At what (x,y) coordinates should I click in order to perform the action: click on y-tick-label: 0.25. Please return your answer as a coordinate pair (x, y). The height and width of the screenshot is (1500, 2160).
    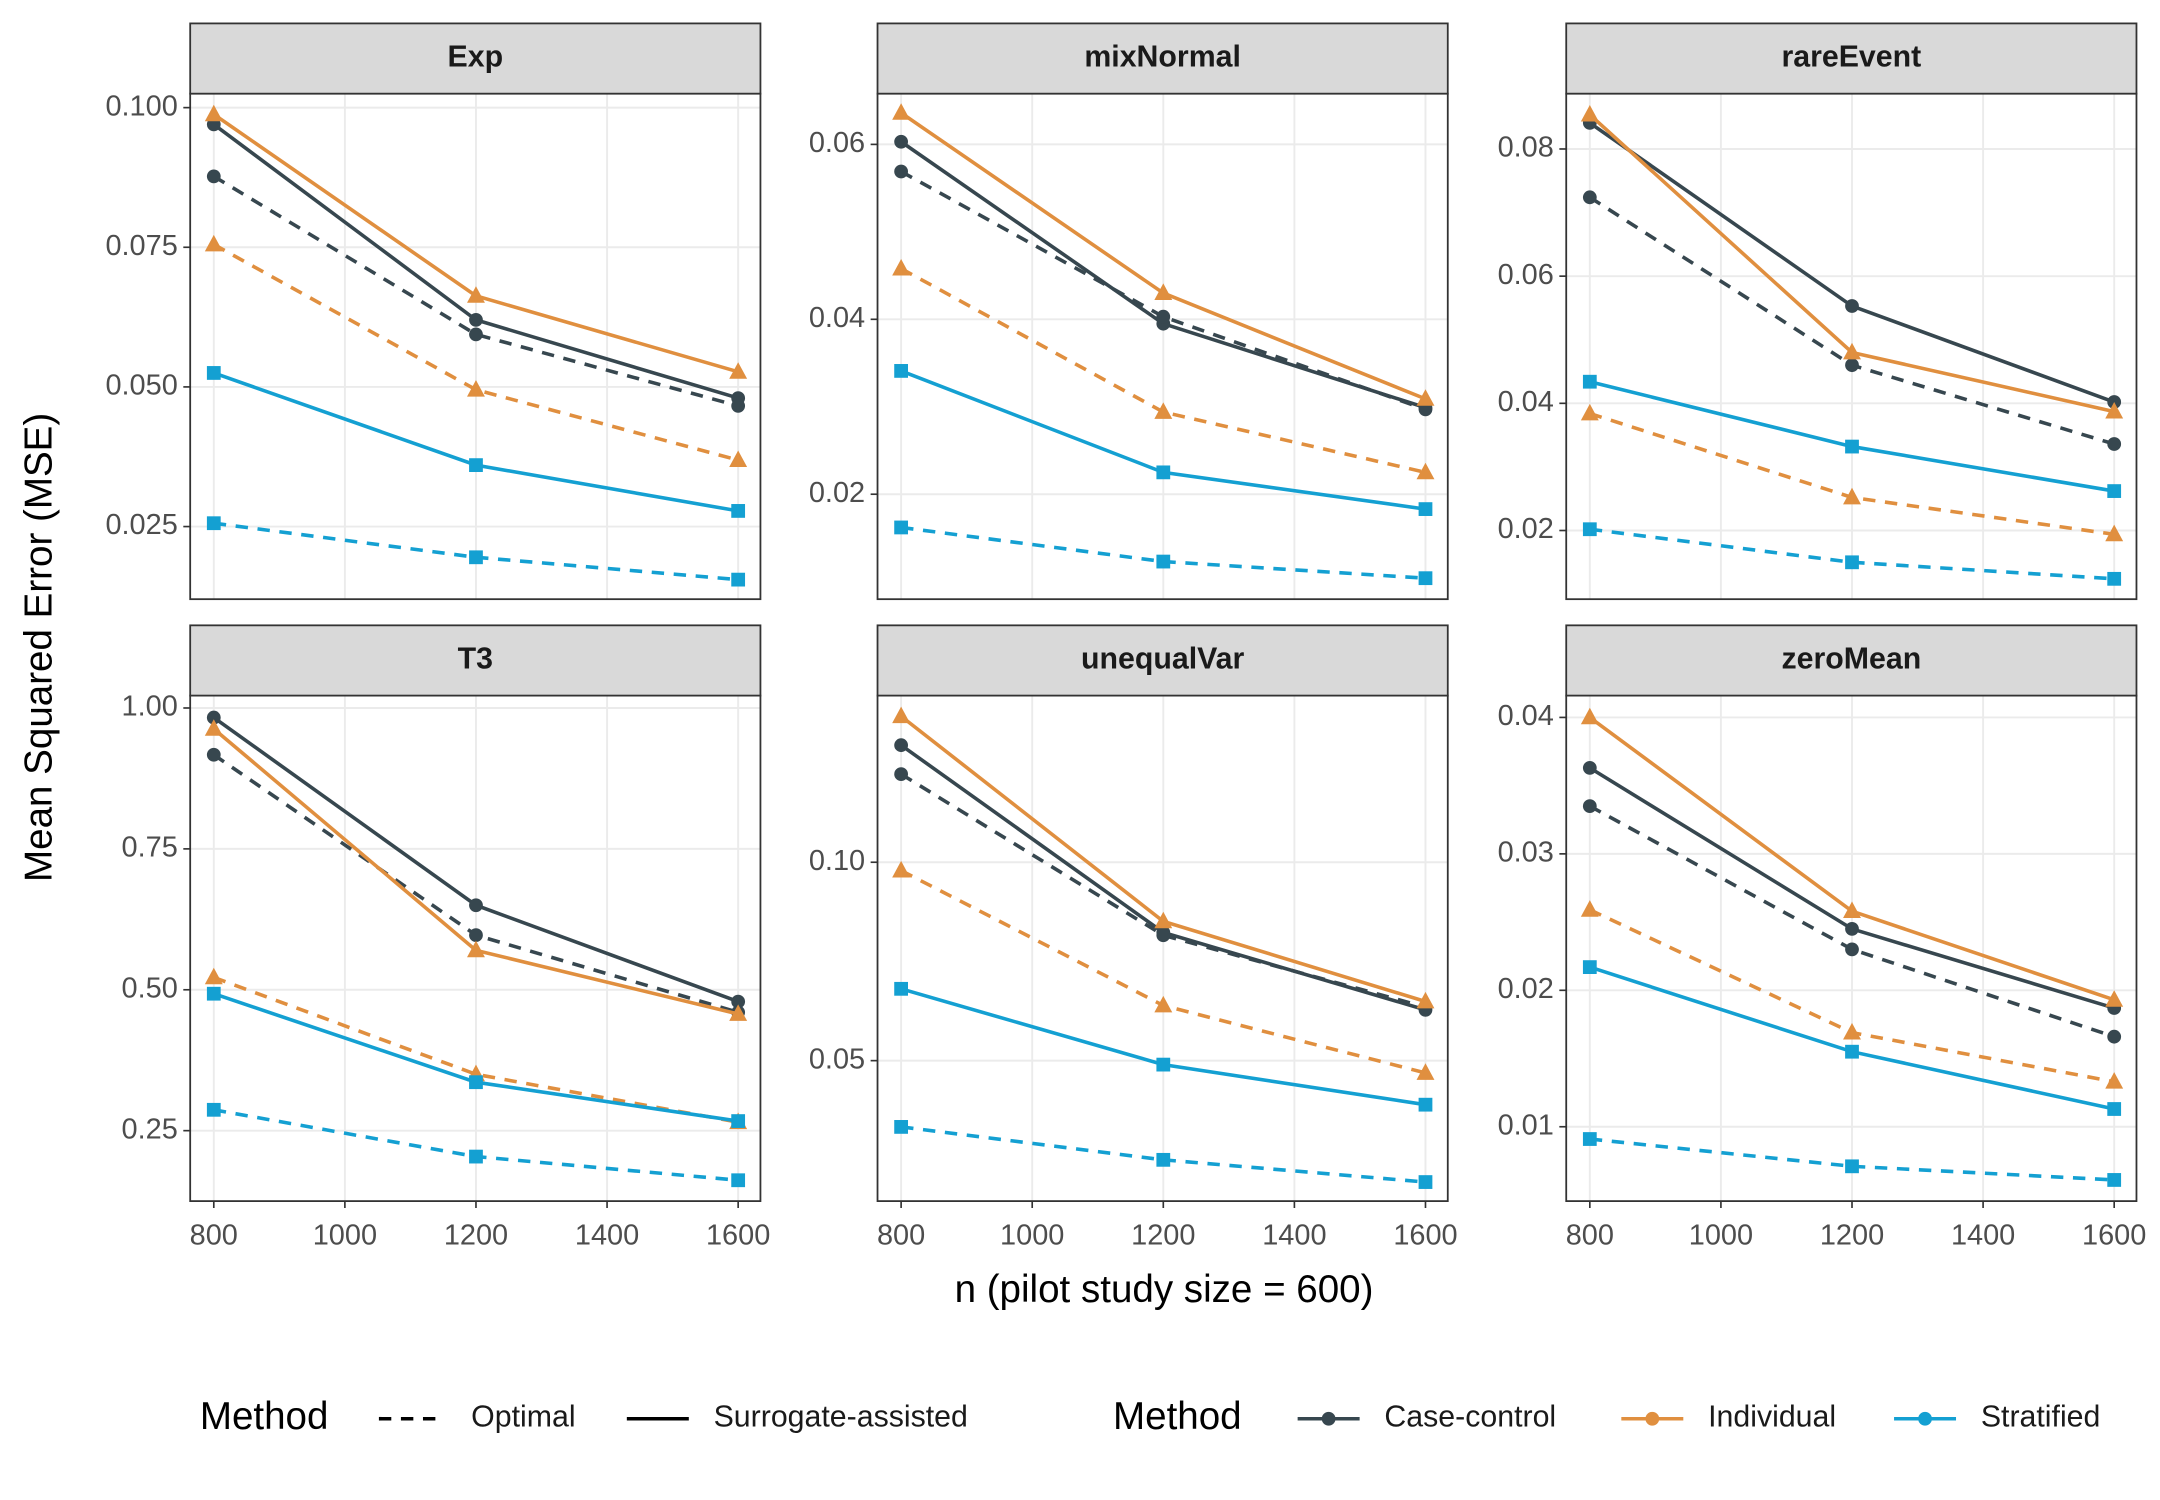
    Looking at the image, I should click on (150, 1129).